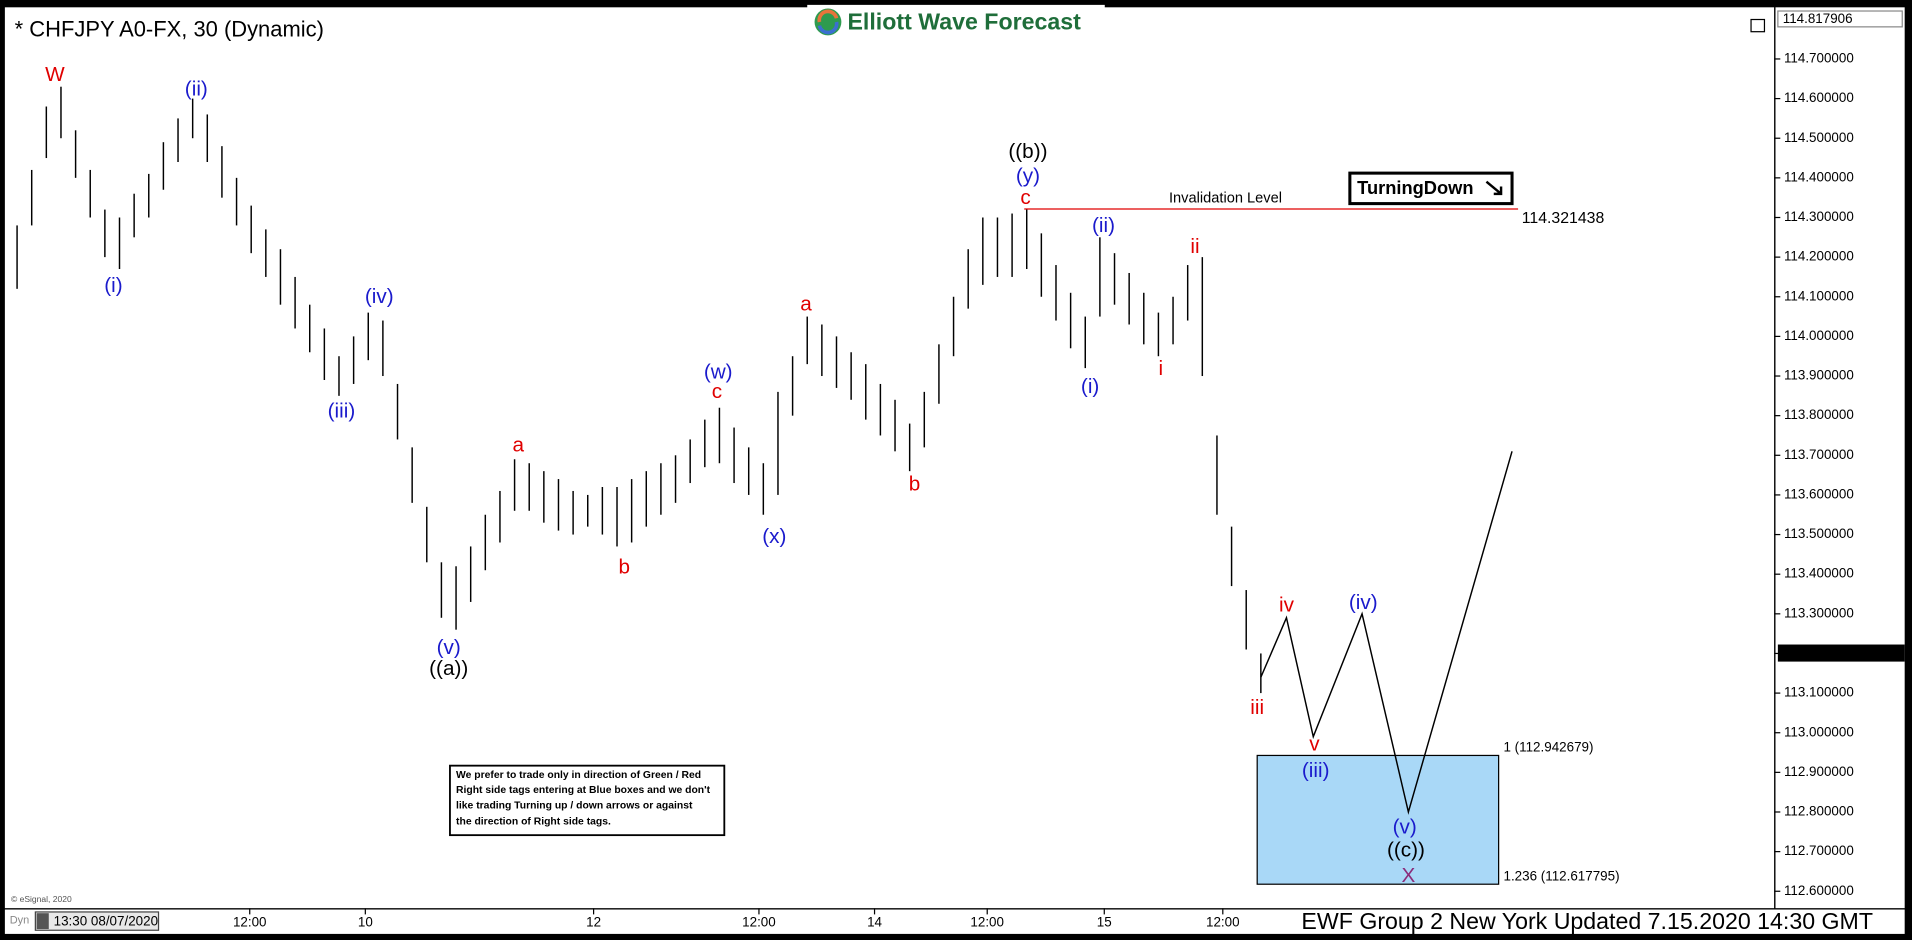  What do you see at coordinates (1314, 743) in the screenshot?
I see `wave-label: v` at bounding box center [1314, 743].